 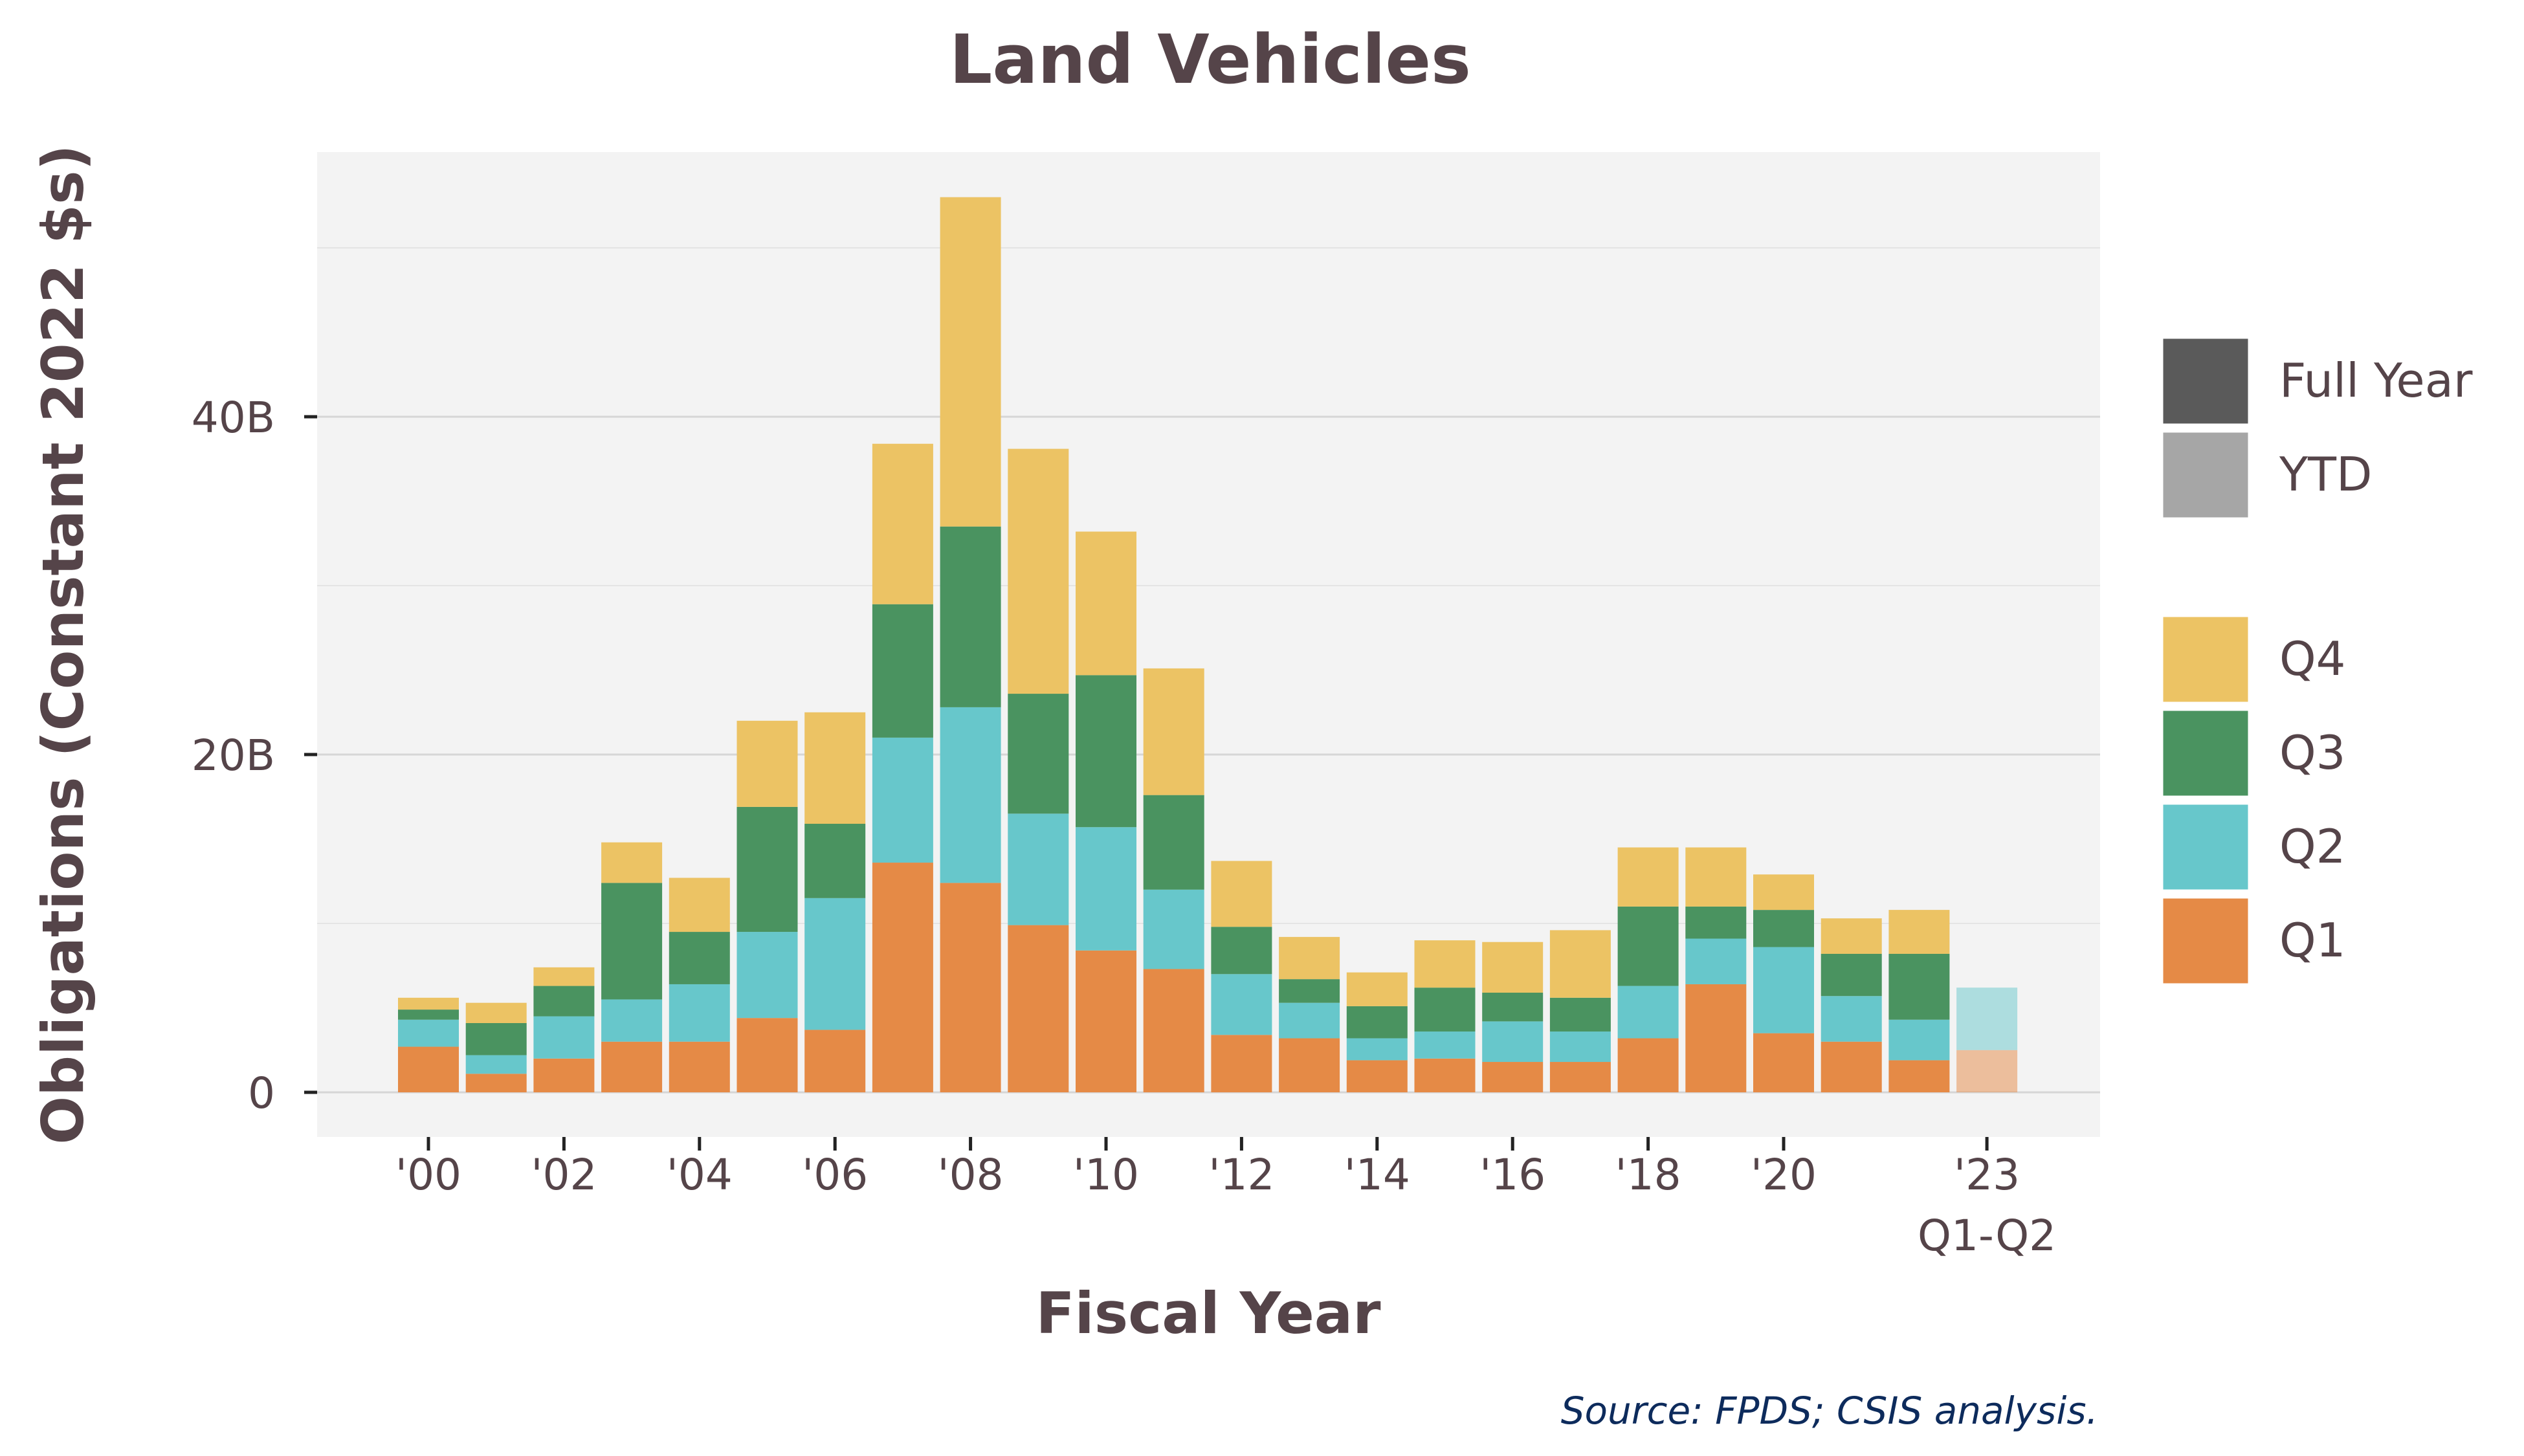 What do you see at coordinates (767, 975) in the screenshot?
I see `bar-segment-q2-2005` at bounding box center [767, 975].